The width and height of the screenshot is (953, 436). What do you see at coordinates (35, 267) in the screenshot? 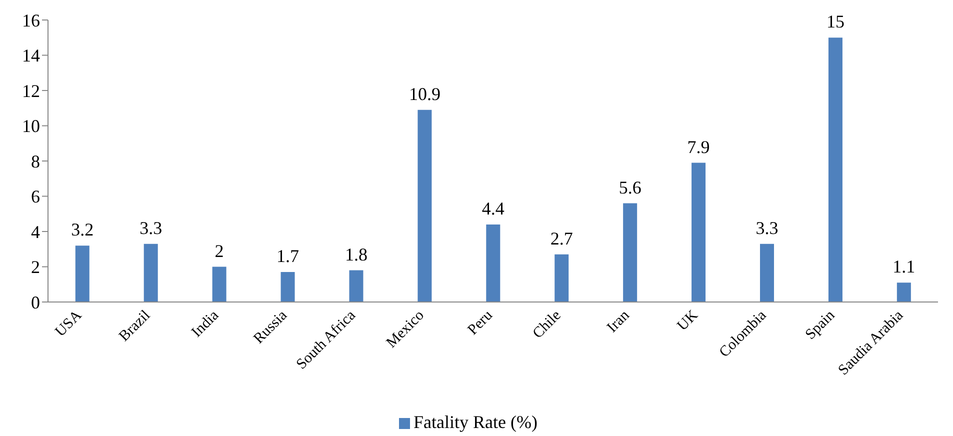
I see `y-tick-label: 2` at bounding box center [35, 267].